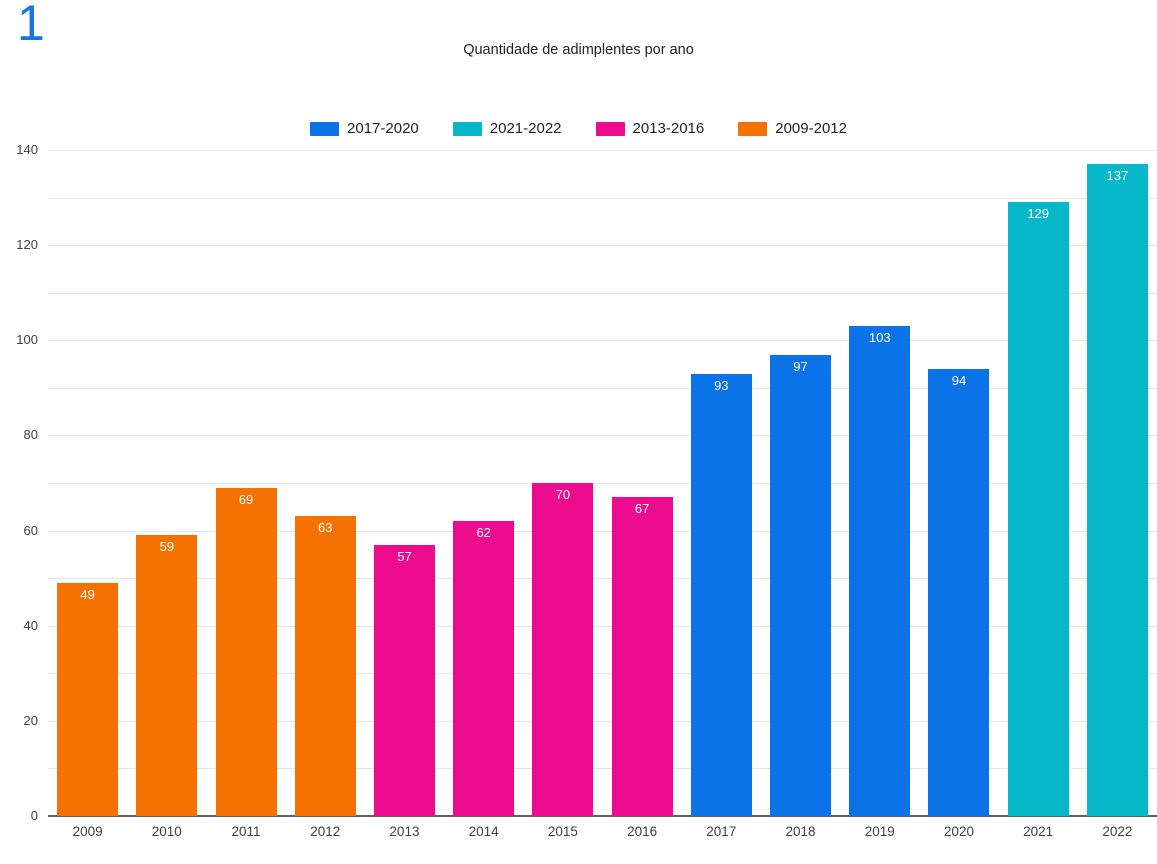  What do you see at coordinates (668, 128) in the screenshot?
I see `legend-label: 2013-2016` at bounding box center [668, 128].